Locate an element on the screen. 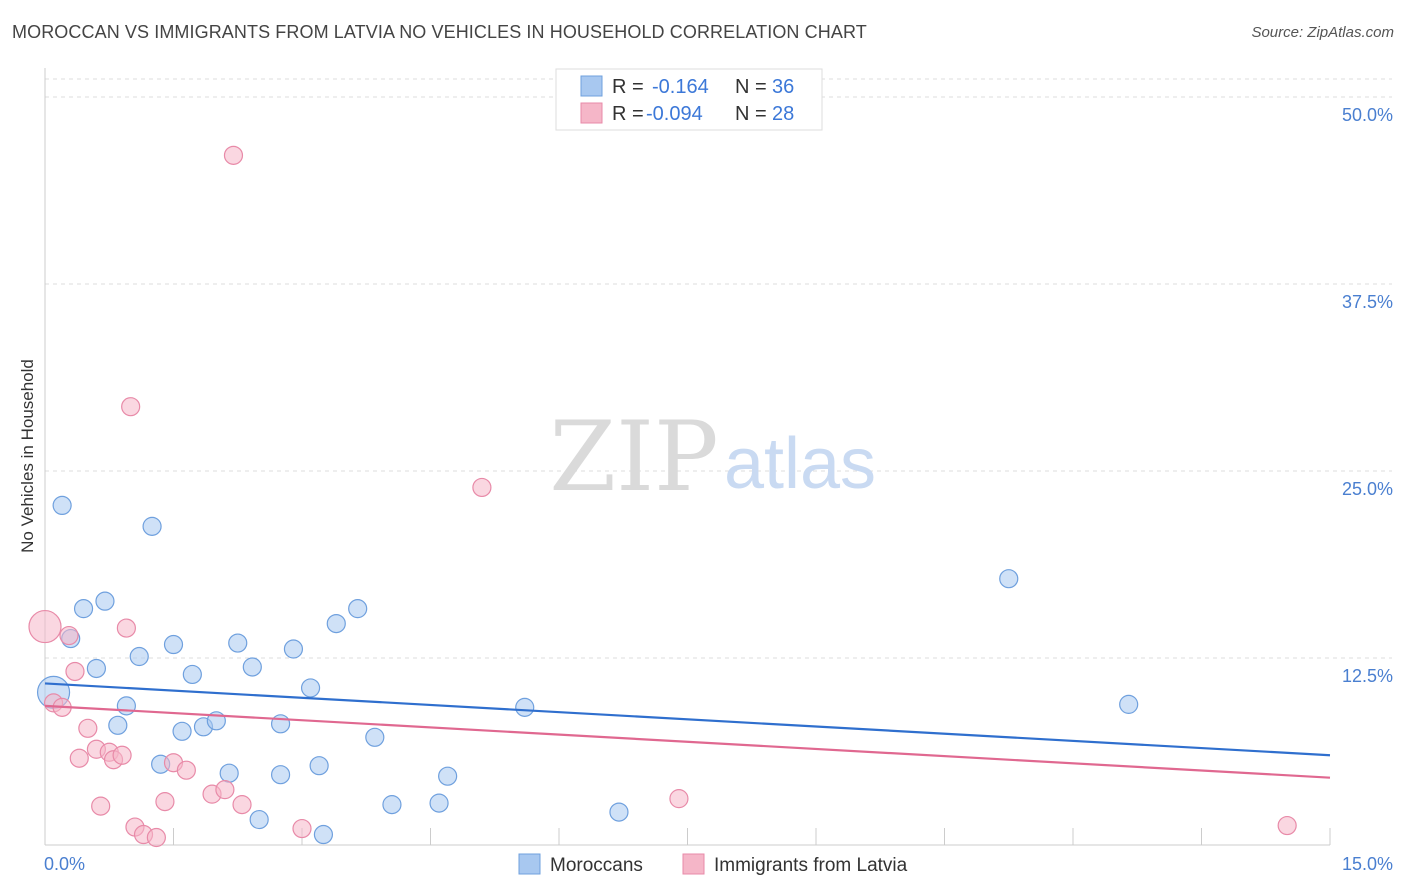  source-label: Source: ZipAtlas.com is located at coordinates (1322, 32).